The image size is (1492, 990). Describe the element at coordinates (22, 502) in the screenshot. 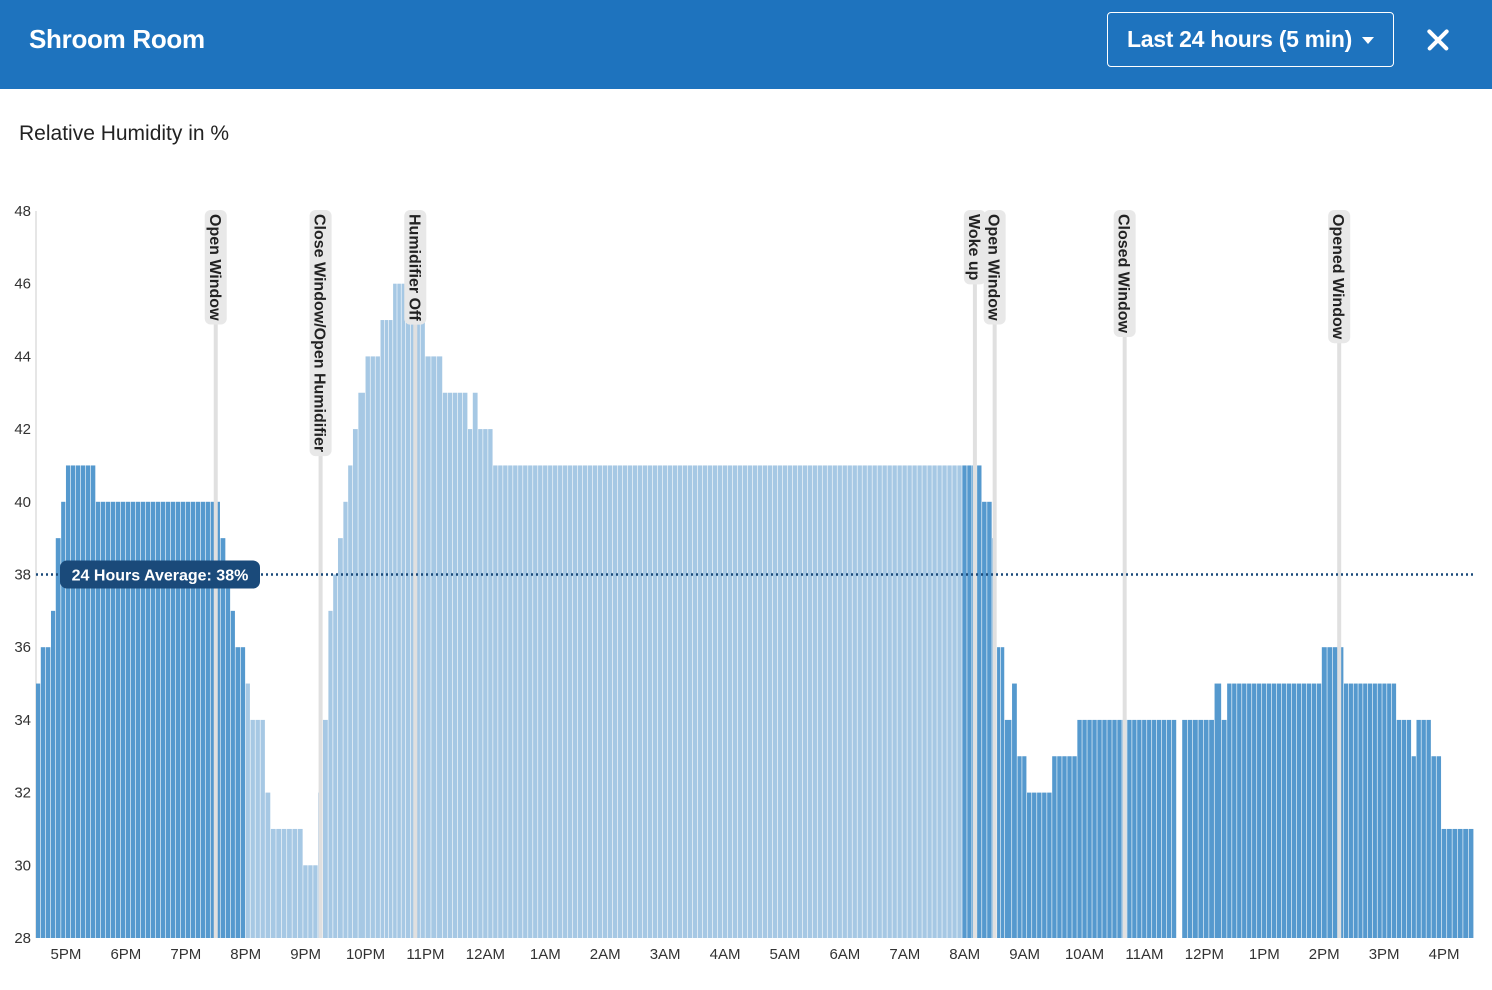

I see `y-tick-label: 40` at that location.